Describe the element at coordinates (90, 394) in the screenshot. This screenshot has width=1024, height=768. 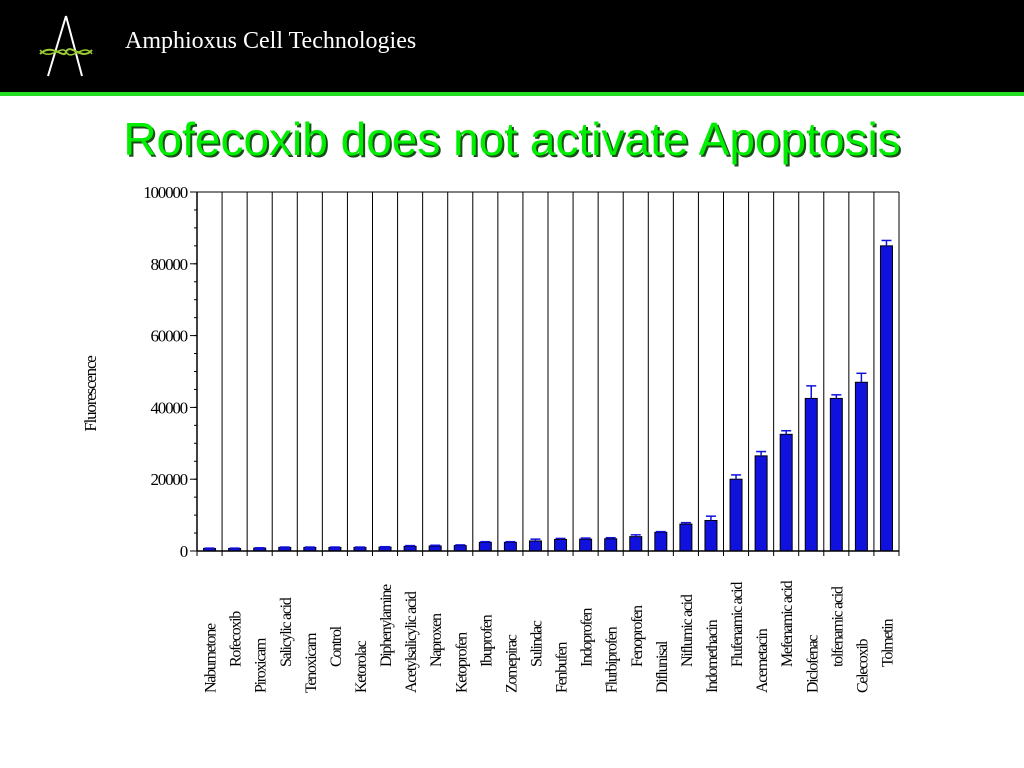
I see `y-axis-label: Fluorescence` at that location.